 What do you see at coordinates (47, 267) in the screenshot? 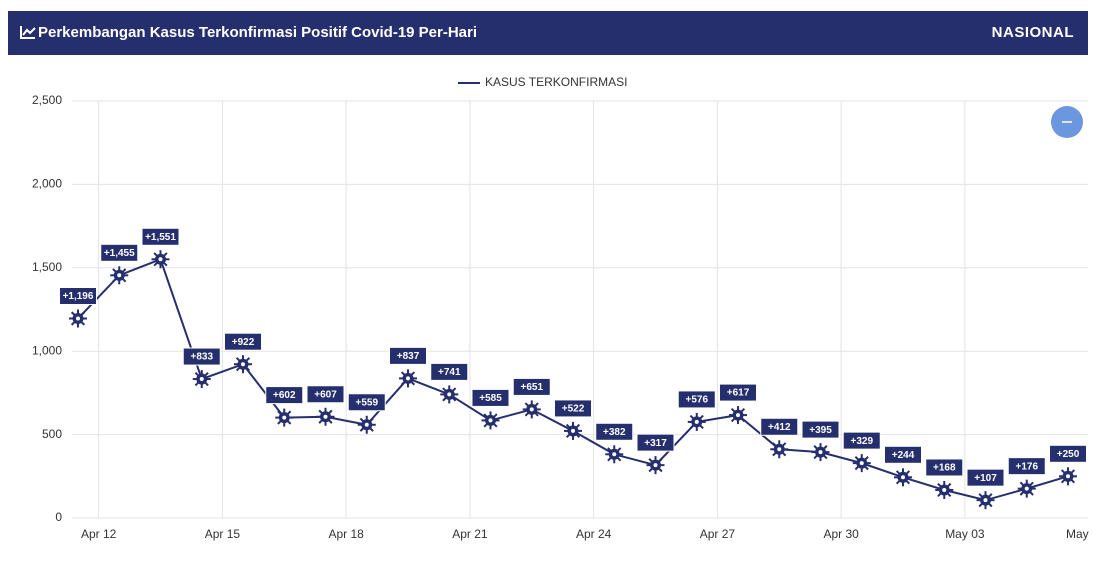
I see `y-tick-label: 1,500` at bounding box center [47, 267].